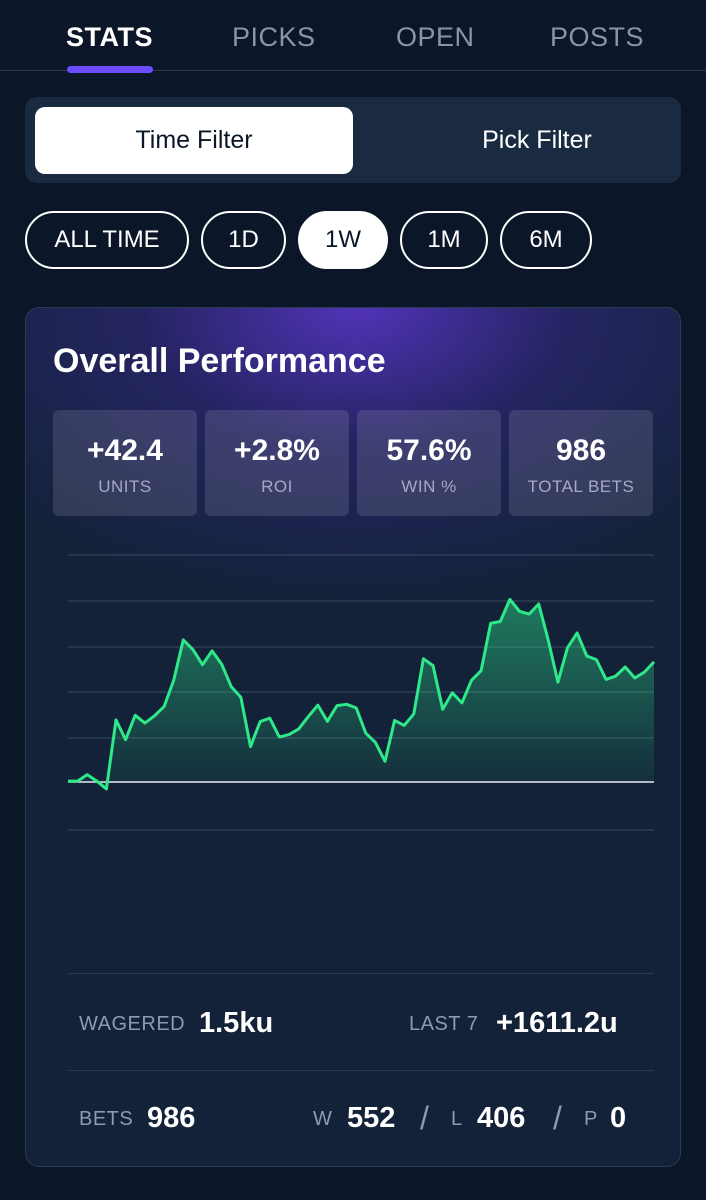 Image resolution: width=706 pixels, height=1200 pixels. I want to click on range-1m-button: 1M, so click(444, 240).